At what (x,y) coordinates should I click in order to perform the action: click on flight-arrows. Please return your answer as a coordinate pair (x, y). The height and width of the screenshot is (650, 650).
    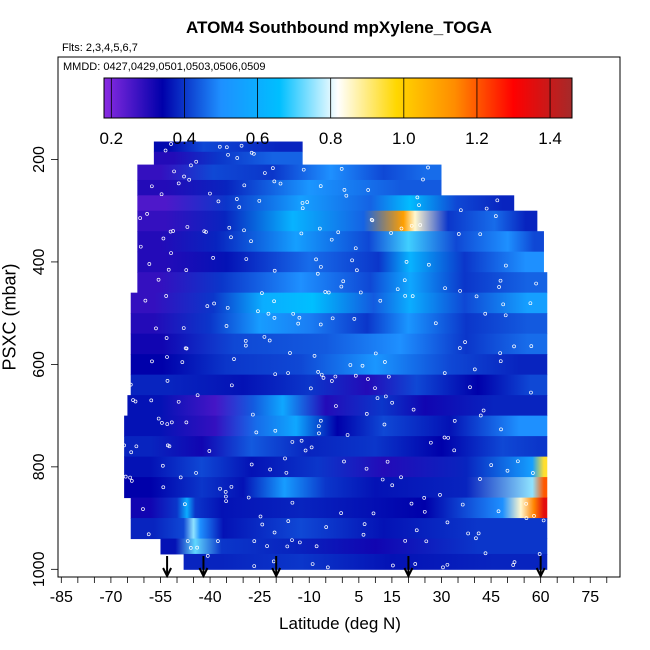
    Looking at the image, I should click on (354, 567).